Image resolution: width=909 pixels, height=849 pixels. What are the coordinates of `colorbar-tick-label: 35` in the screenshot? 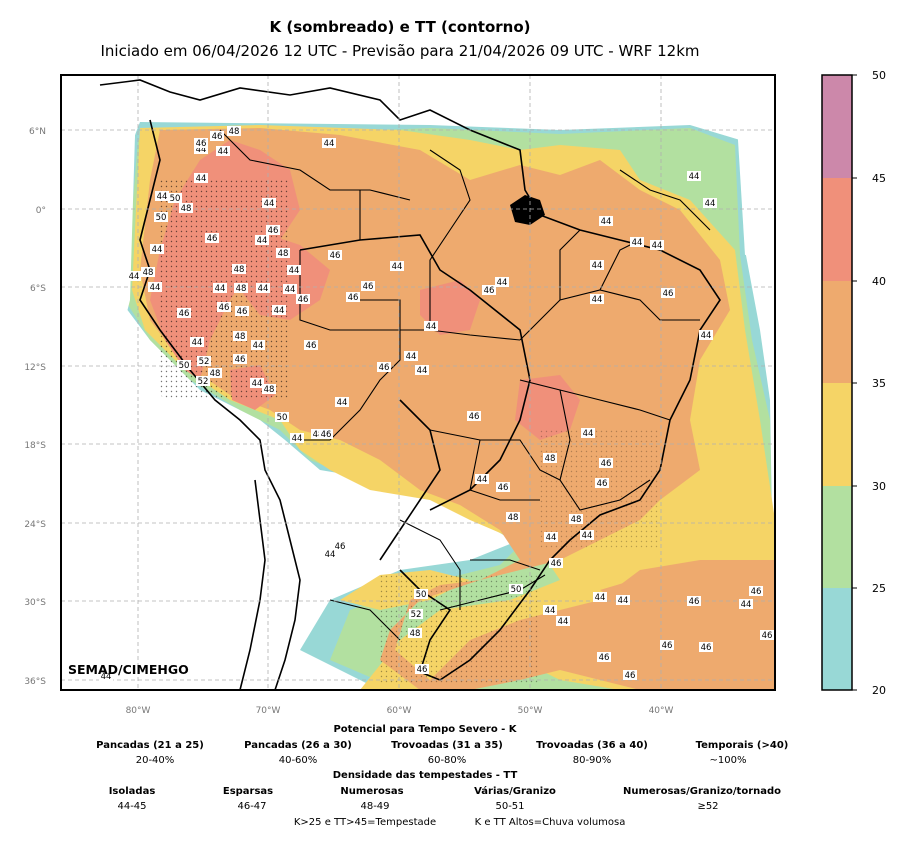 It's located at (879, 383).